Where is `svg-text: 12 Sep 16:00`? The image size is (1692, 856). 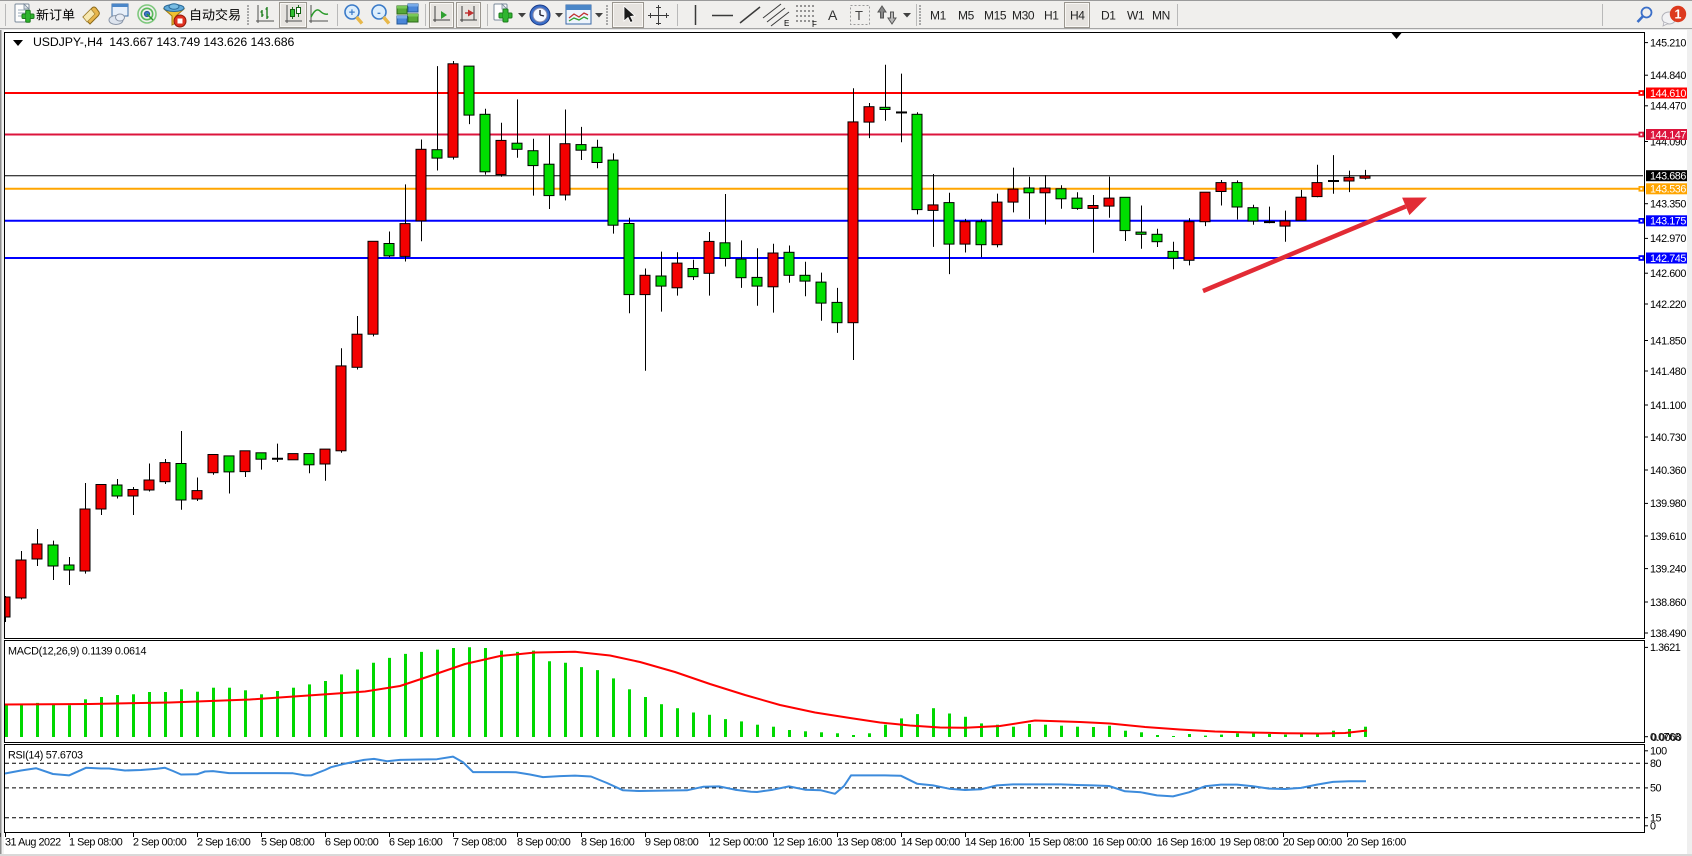
svg-text: 12 Sep 16:00 is located at coordinates (802, 843).